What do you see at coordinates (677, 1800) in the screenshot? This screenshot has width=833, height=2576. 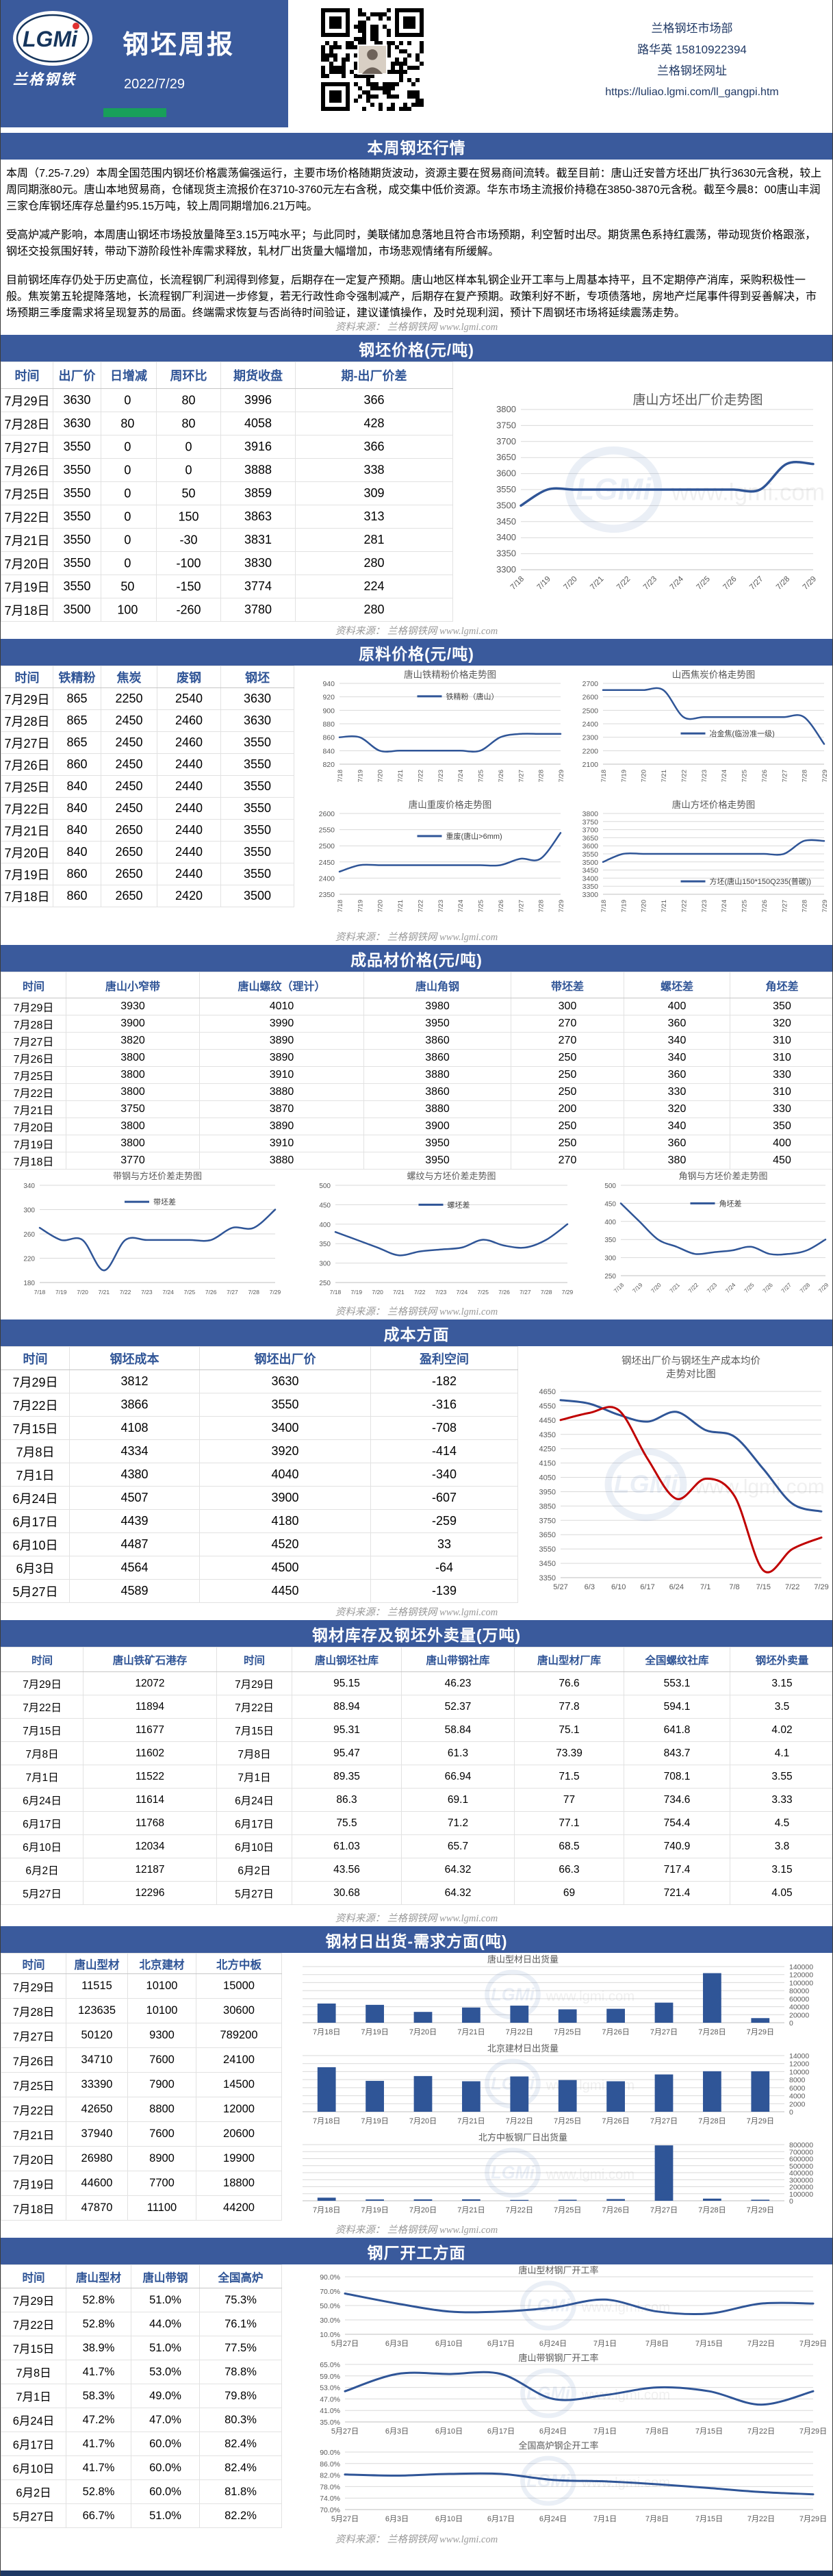 I see `table-cell: 734.6` at bounding box center [677, 1800].